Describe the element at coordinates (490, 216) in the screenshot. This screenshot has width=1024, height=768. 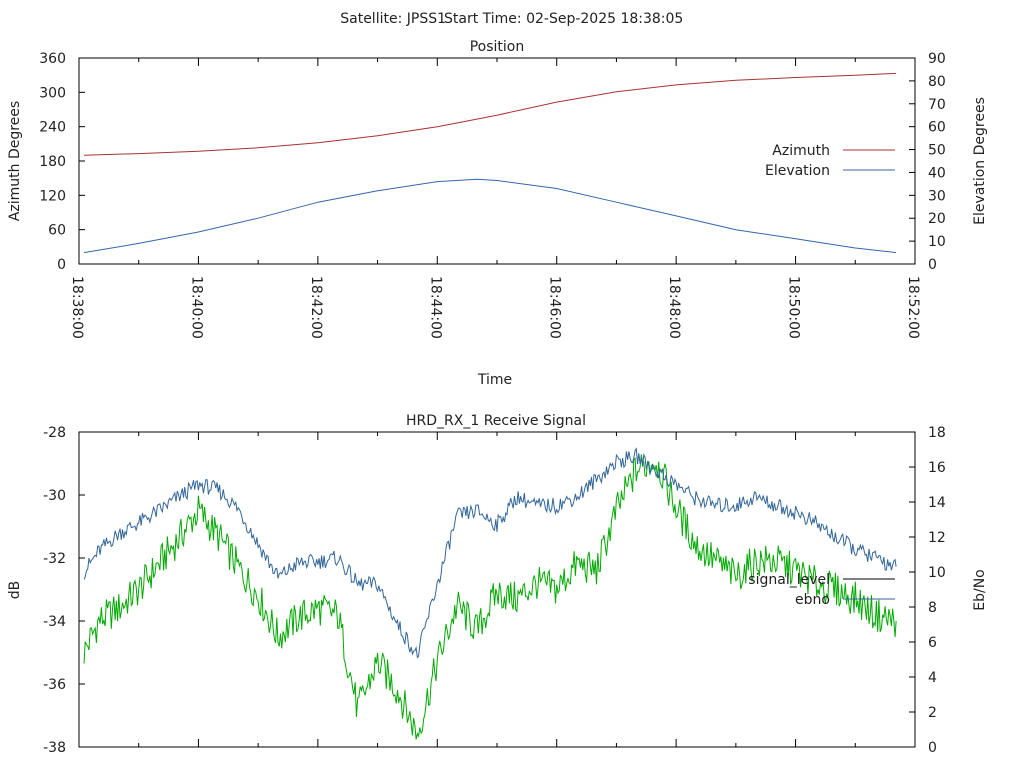
I see `elevation-line` at that location.